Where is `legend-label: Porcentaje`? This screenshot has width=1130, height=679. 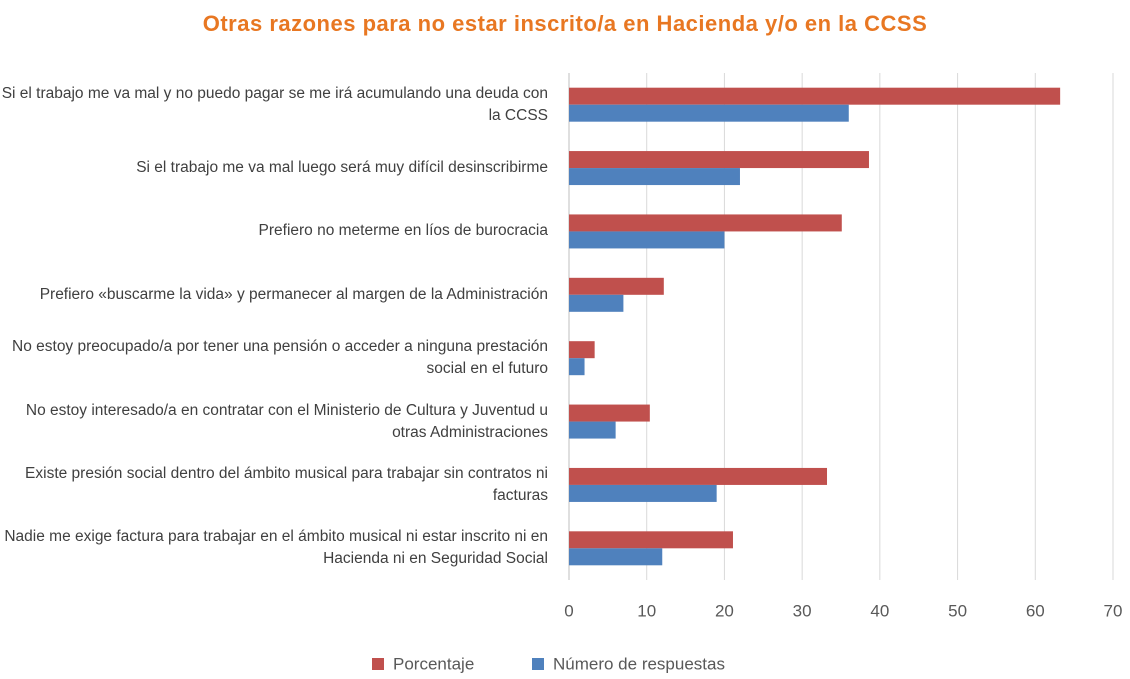
legend-label: Porcentaje is located at coordinates (433, 663).